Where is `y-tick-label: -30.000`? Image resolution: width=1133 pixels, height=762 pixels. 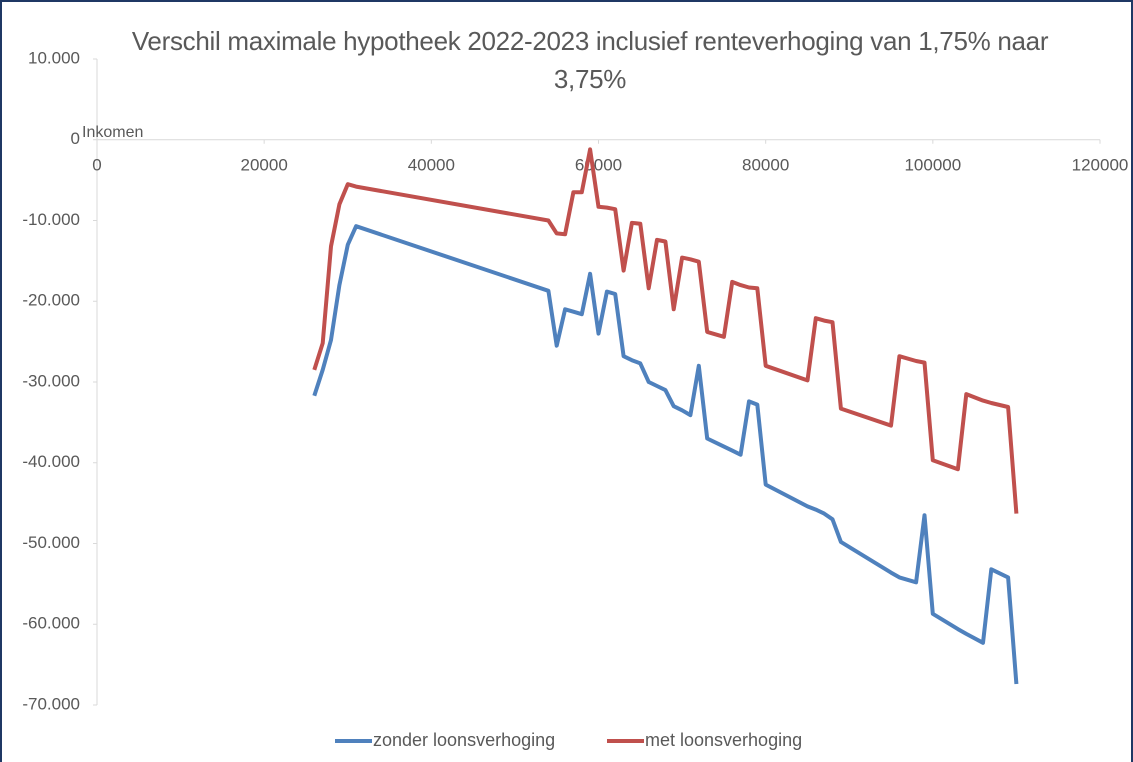
y-tick-label: -30.000 is located at coordinates (51, 380).